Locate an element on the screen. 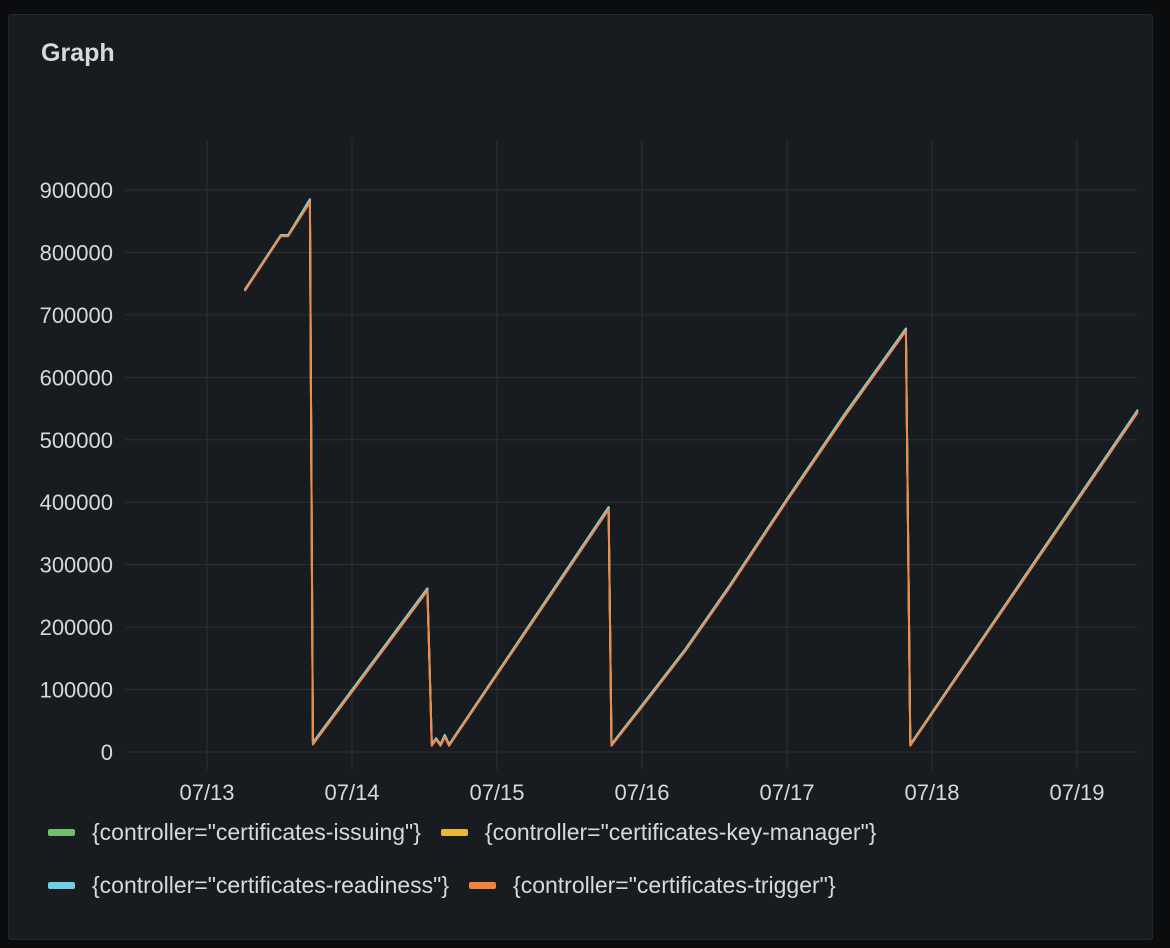 The image size is (1170, 948). legend-item-key-manager: {controller="certificates-key-manager"} is located at coordinates (658, 832).